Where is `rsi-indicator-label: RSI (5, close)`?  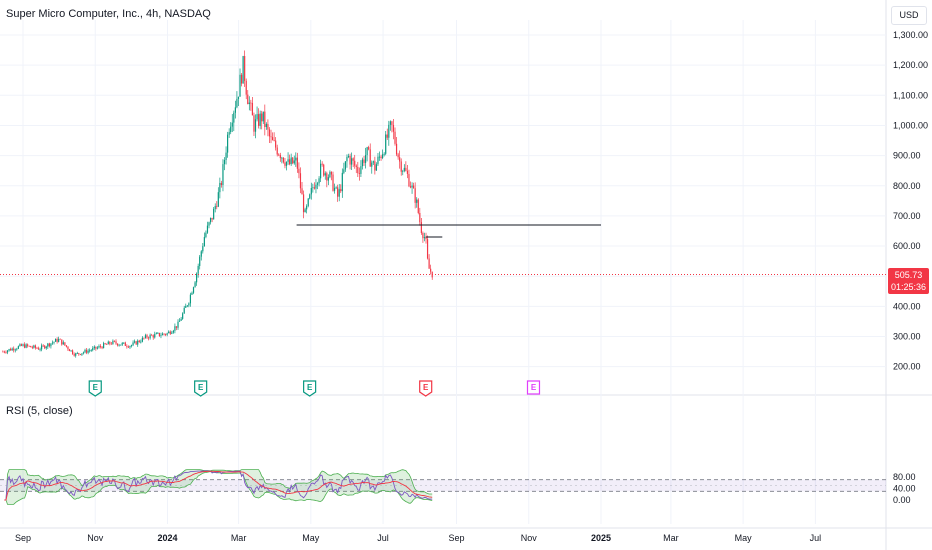 rsi-indicator-label: RSI (5, close) is located at coordinates (39, 411).